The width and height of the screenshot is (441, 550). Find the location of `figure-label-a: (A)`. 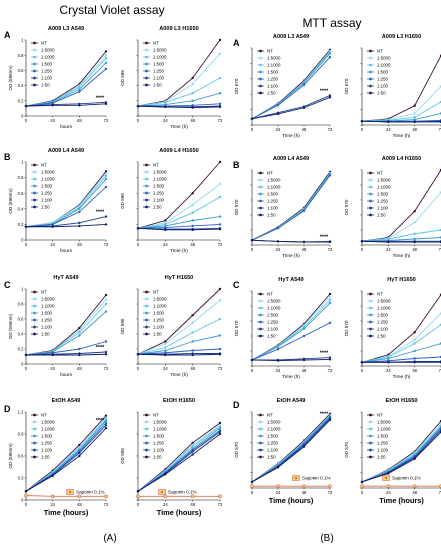

figure-label-a: (A) is located at coordinates (109, 538).